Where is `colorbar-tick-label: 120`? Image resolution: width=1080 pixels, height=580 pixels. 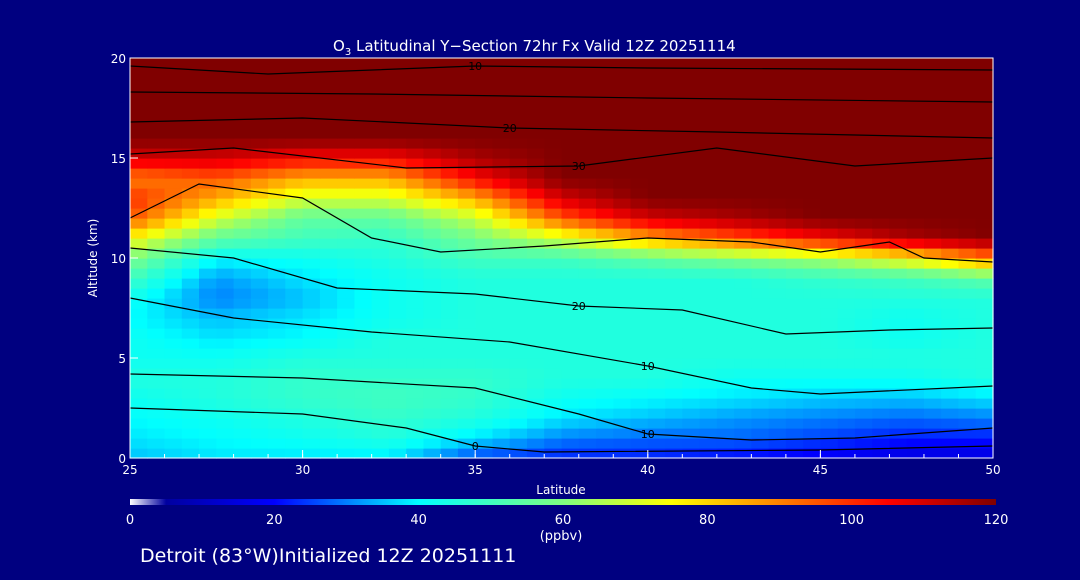
colorbar-tick-label: 120 is located at coordinates (996, 520).